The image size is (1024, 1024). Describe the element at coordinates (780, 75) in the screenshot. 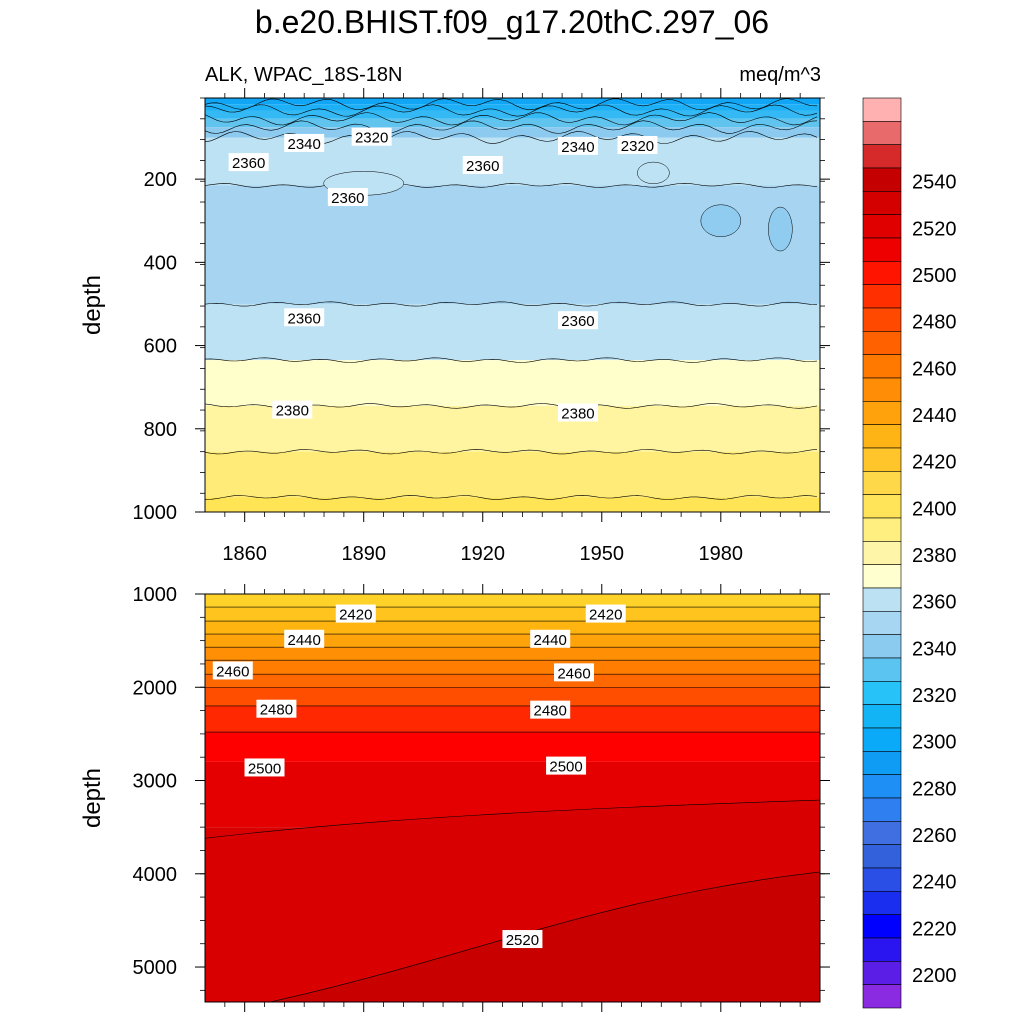

I see `units-label: meq/m^3` at that location.